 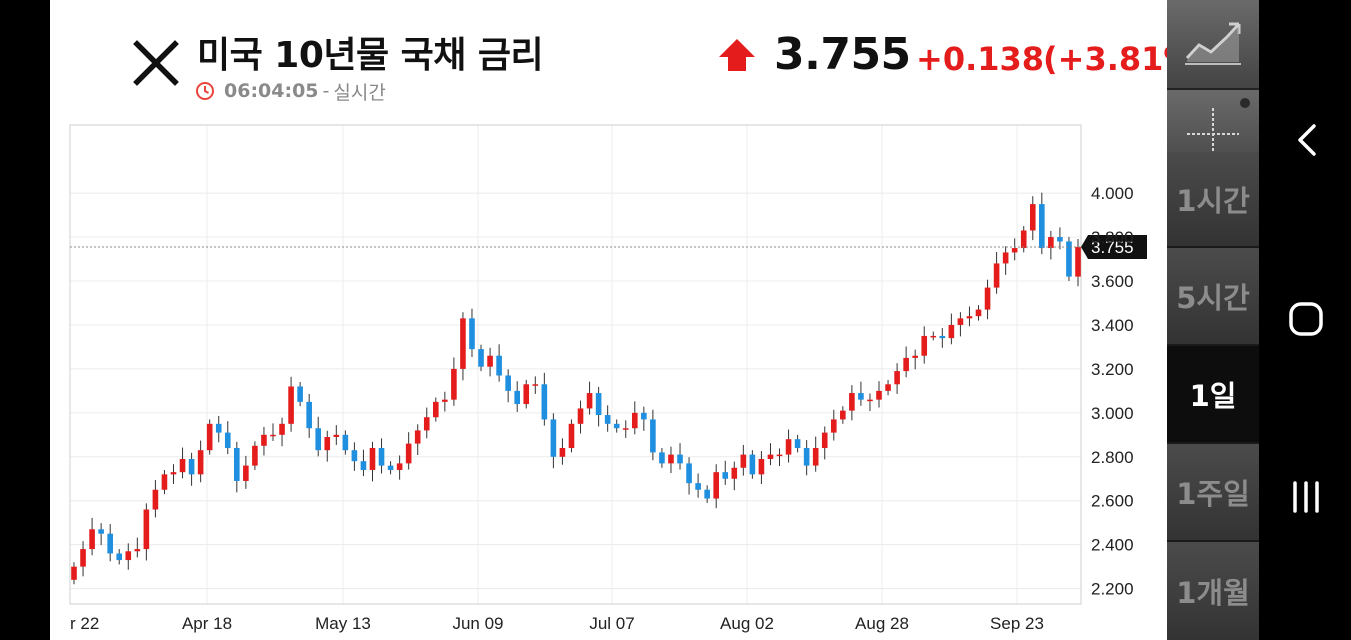 I want to click on live-label: 실시간, so click(x=359, y=92).